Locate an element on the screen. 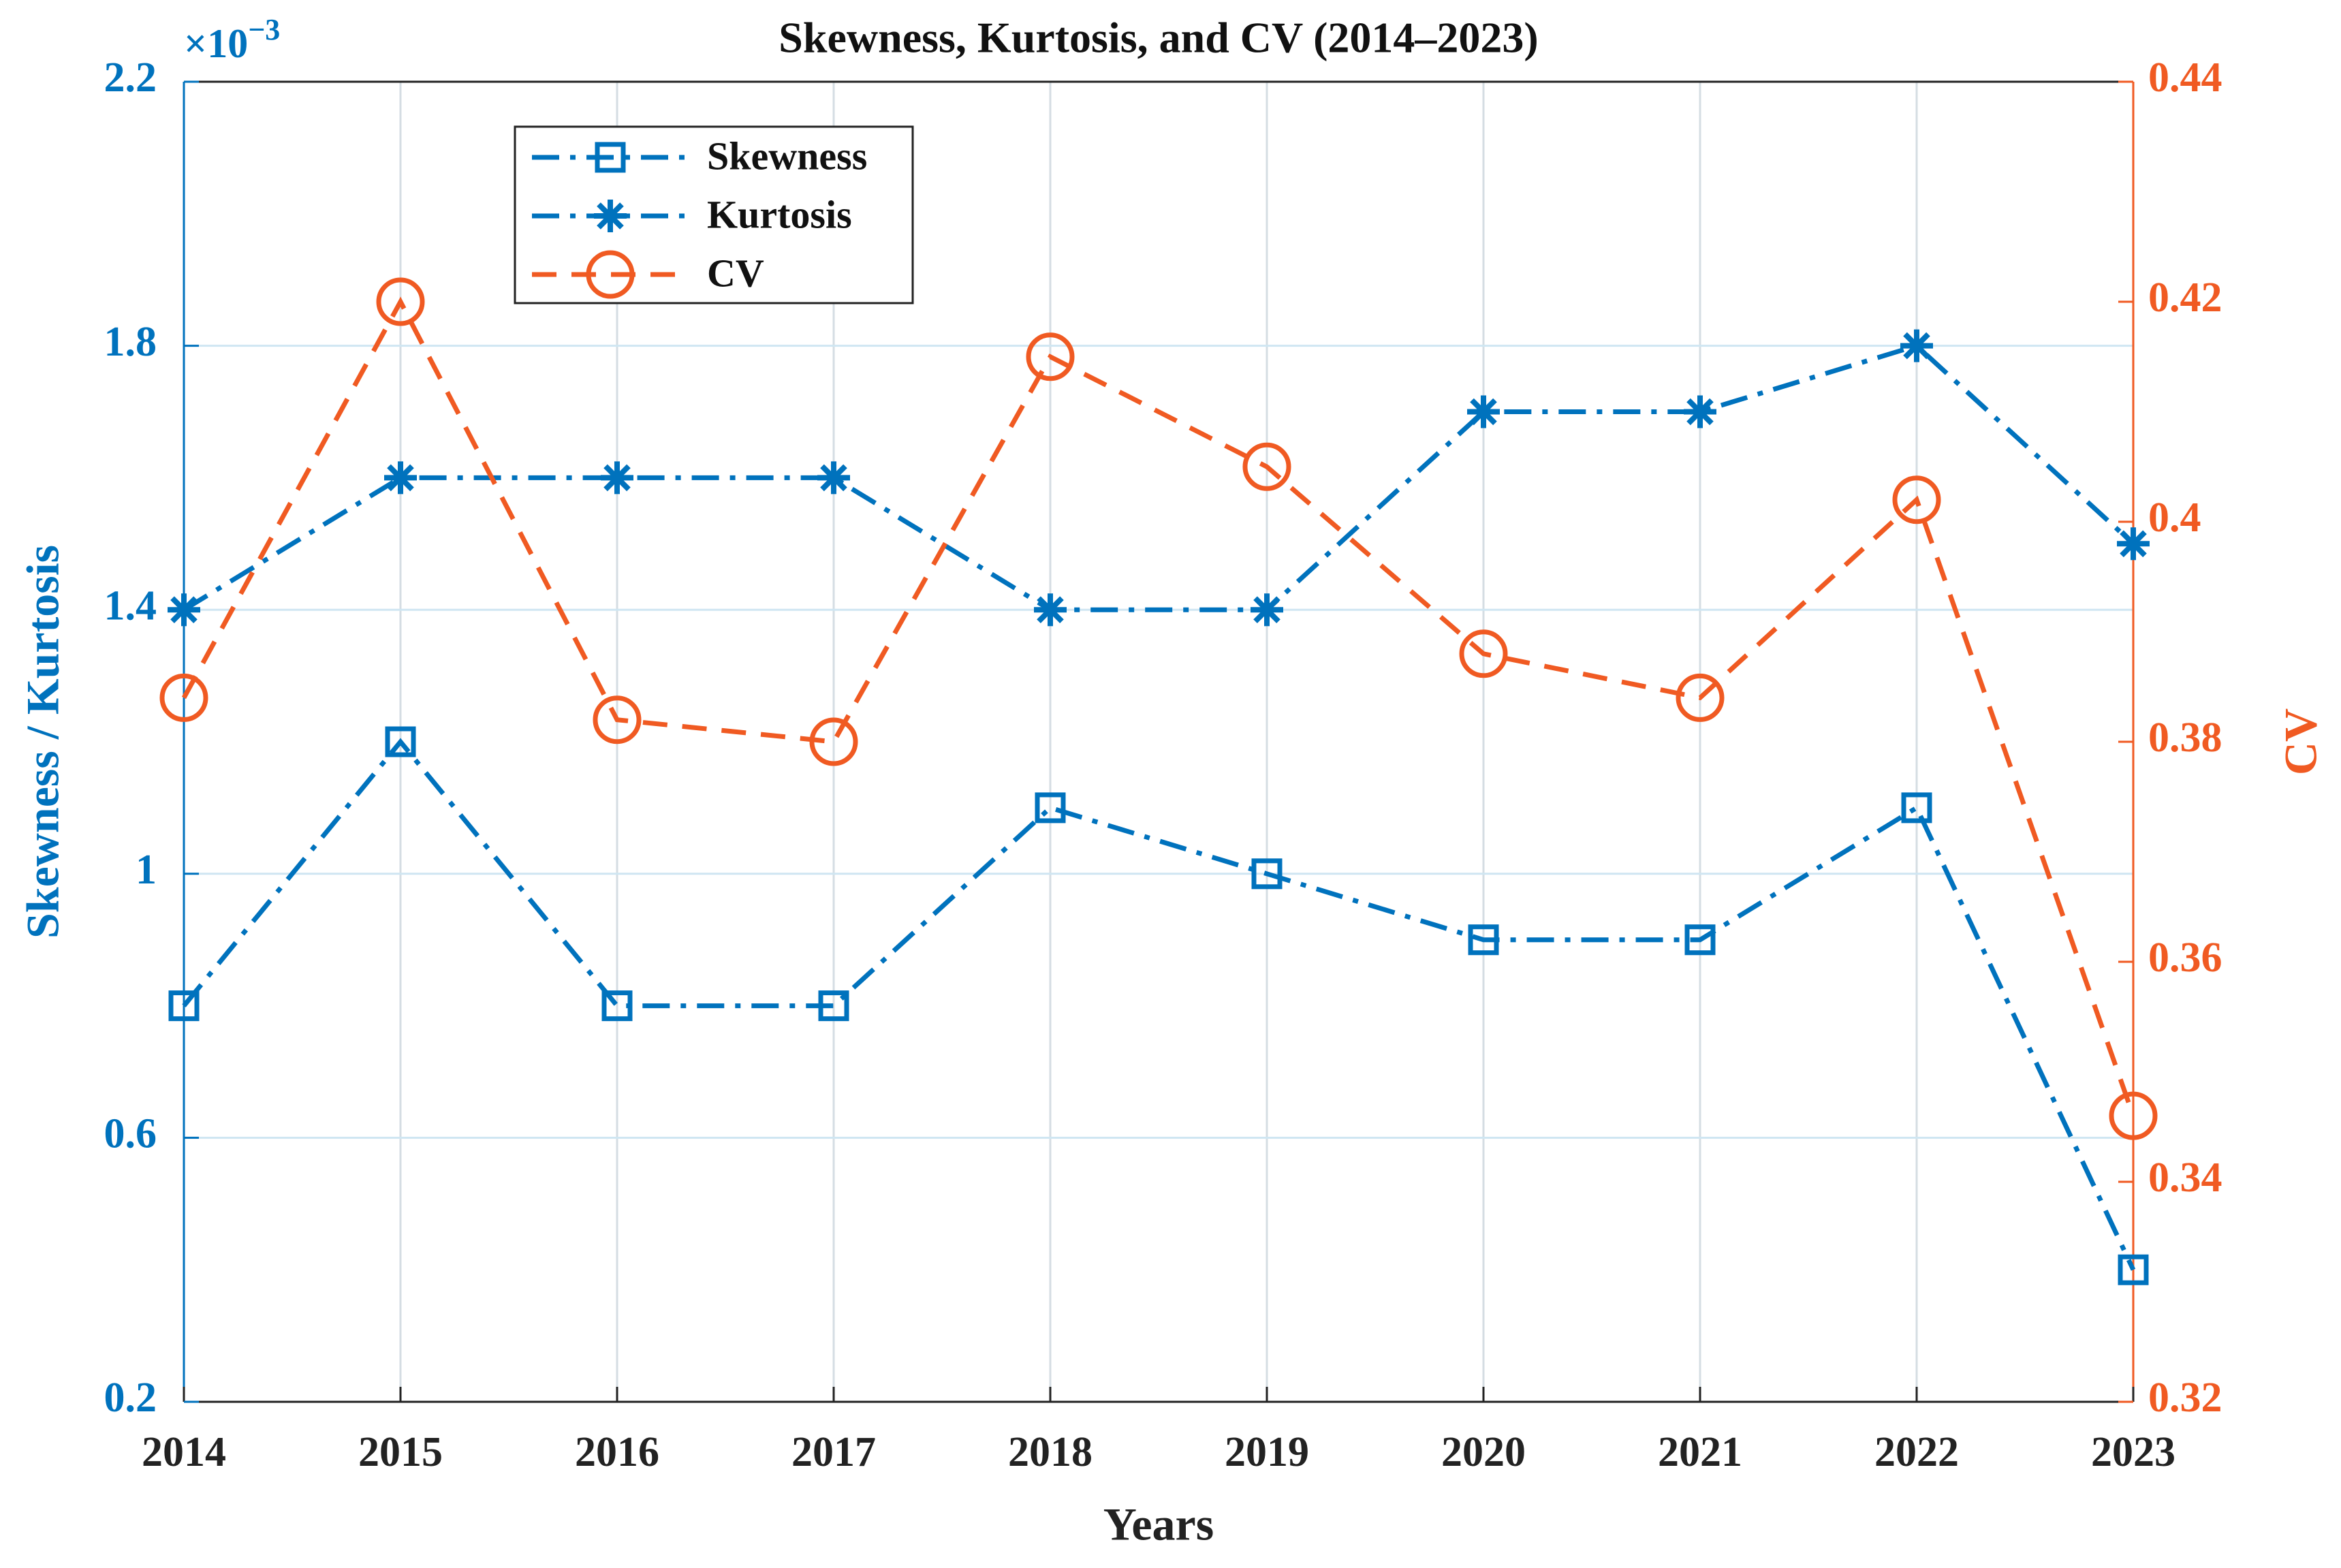  chart-title: Skewness, Kurtosis, and CV (2014–2023) is located at coordinates (1159, 38).